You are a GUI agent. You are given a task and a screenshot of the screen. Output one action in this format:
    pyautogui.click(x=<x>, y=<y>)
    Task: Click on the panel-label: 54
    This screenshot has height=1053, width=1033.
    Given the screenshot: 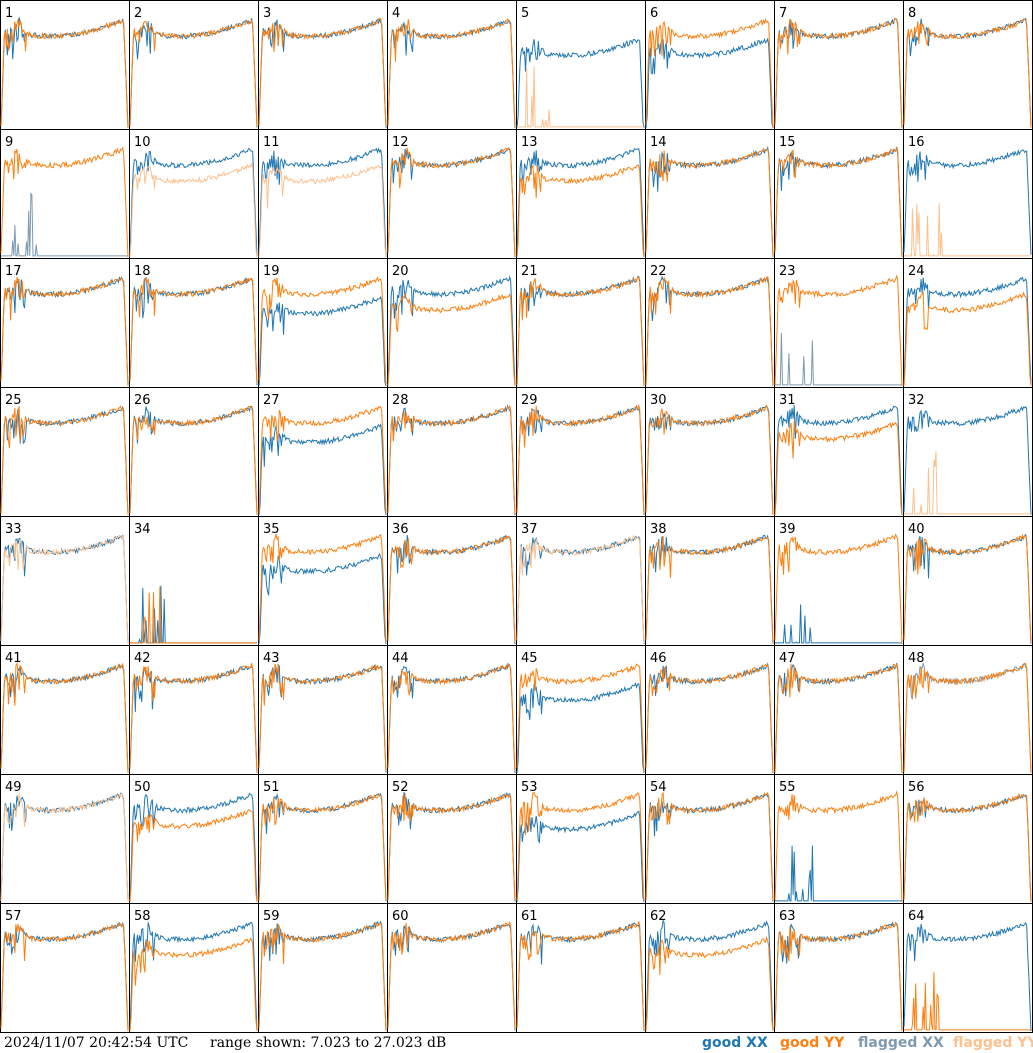 What is the action you would take?
    pyautogui.click(x=658, y=787)
    